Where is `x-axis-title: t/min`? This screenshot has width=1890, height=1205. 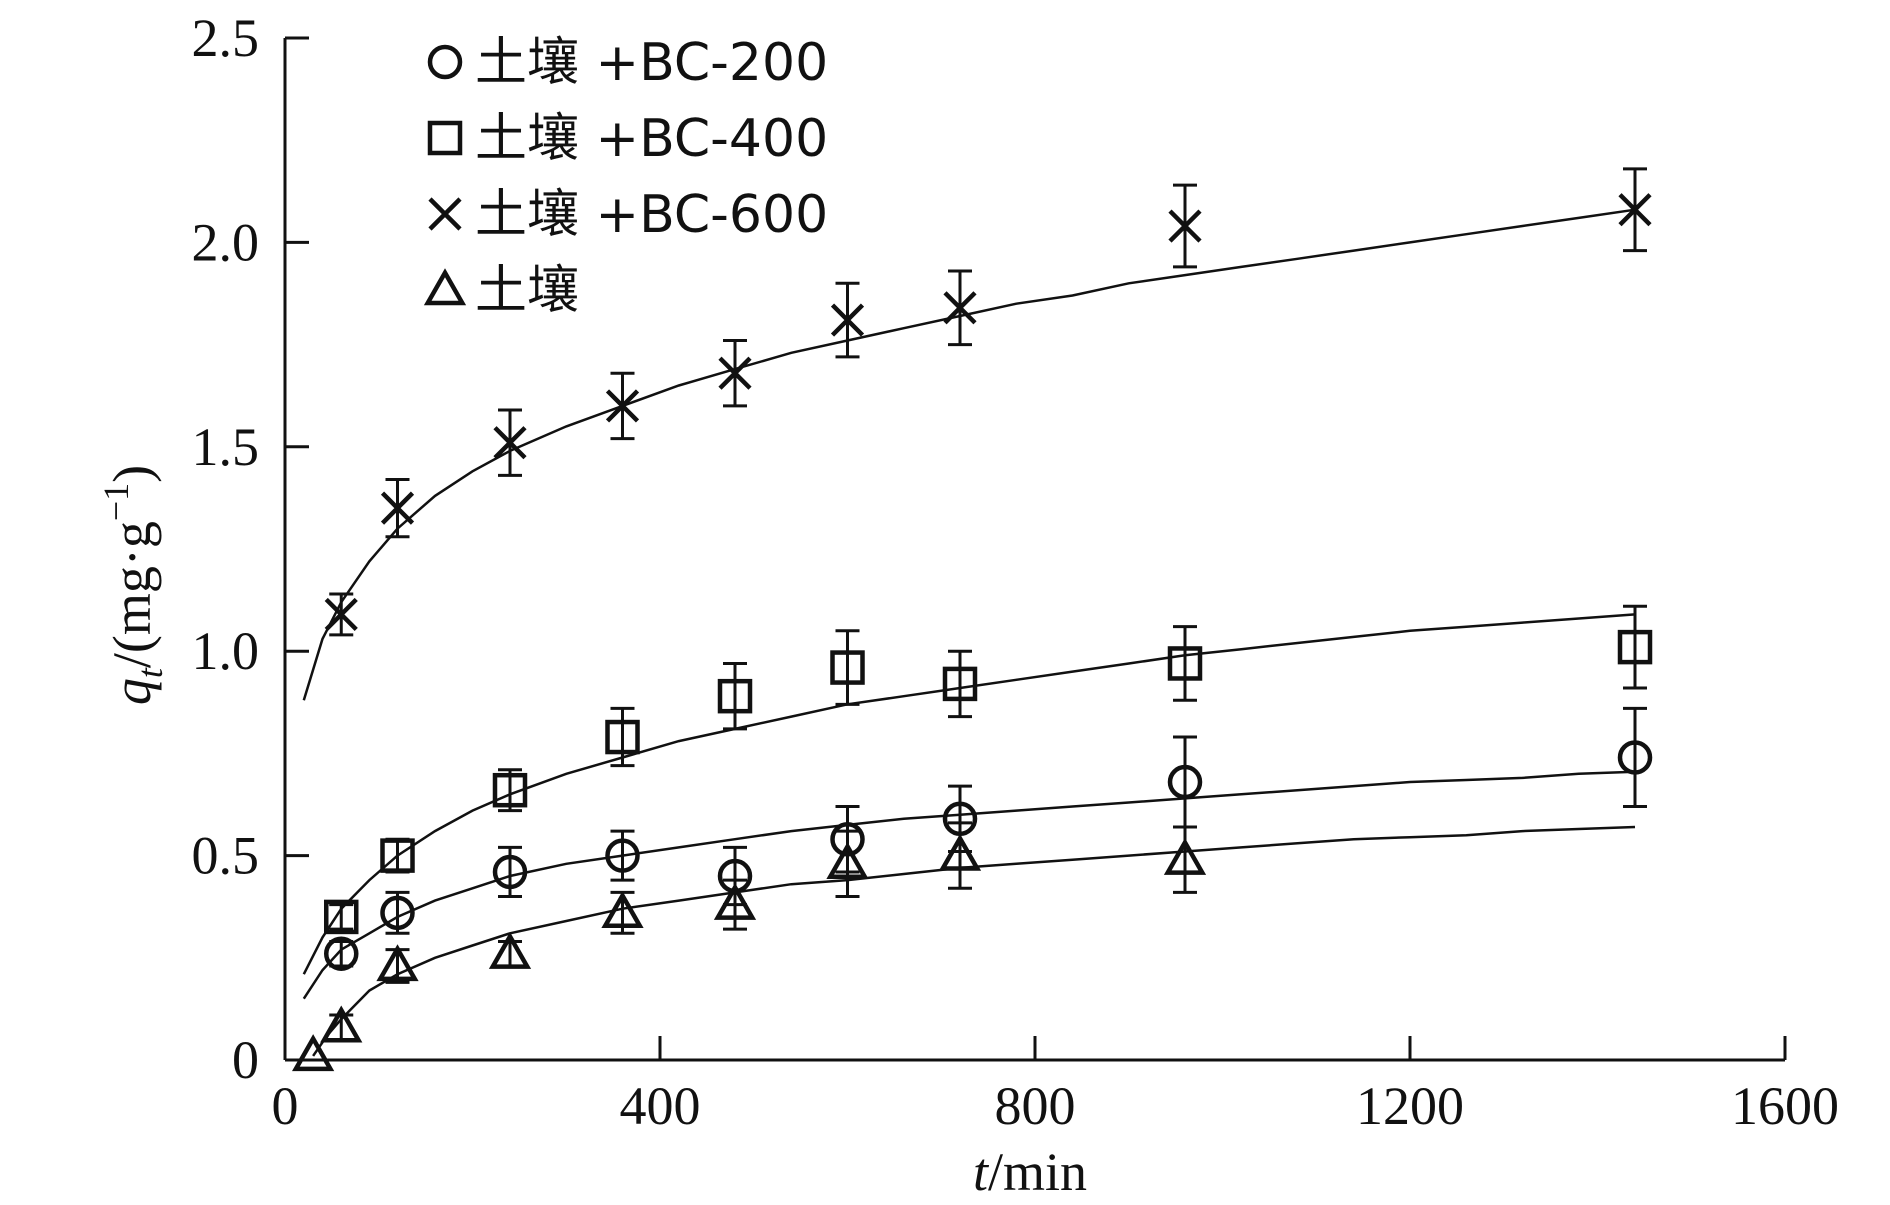 x-axis-title: t/min is located at coordinates (1030, 1172).